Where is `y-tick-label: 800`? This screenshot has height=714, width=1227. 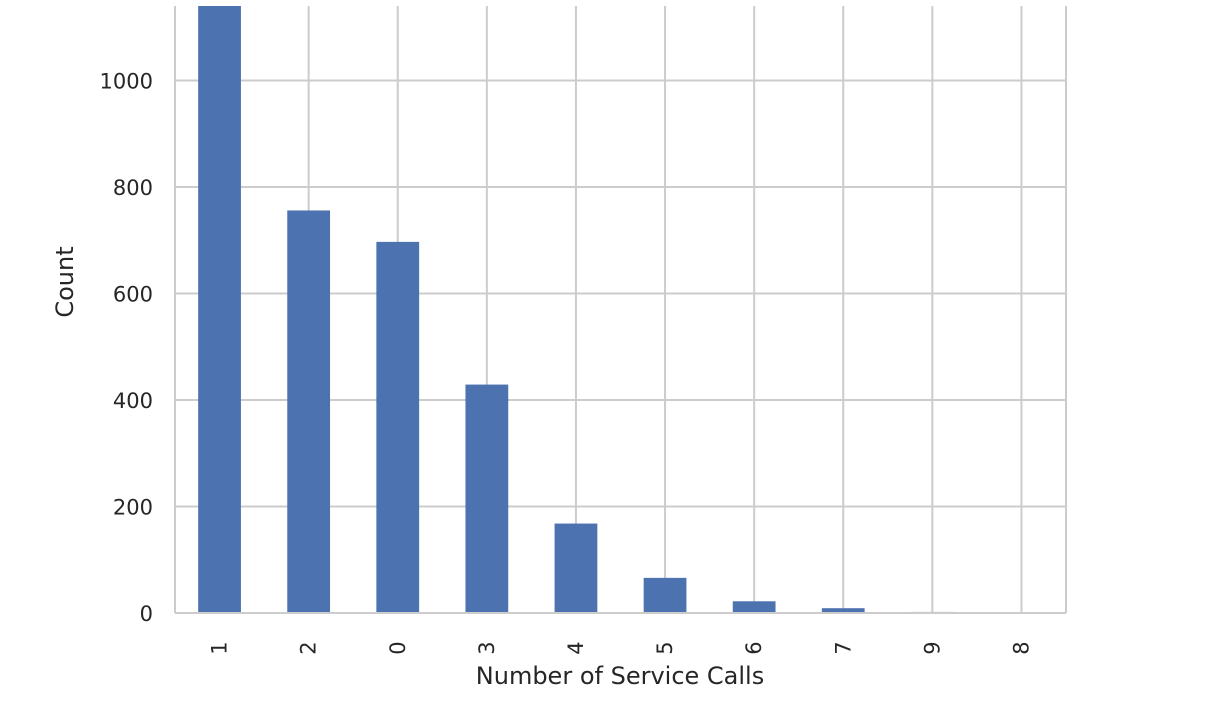
y-tick-label: 800 is located at coordinates (133, 188).